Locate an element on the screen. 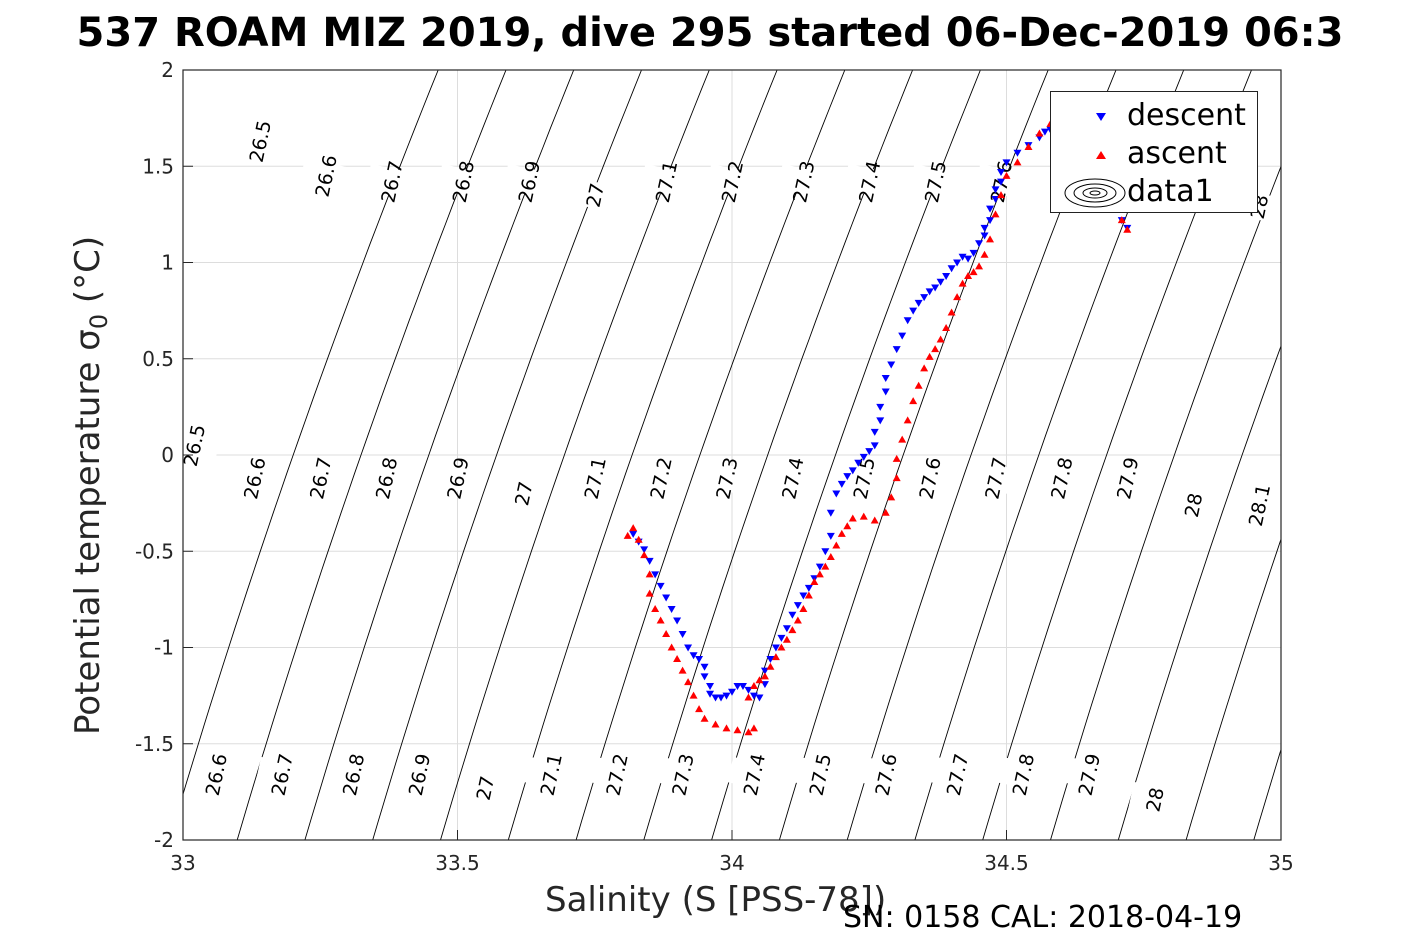 This screenshot has height=945, width=1417. isopycnal-label: 27.8 is located at coordinates (1024, 775).